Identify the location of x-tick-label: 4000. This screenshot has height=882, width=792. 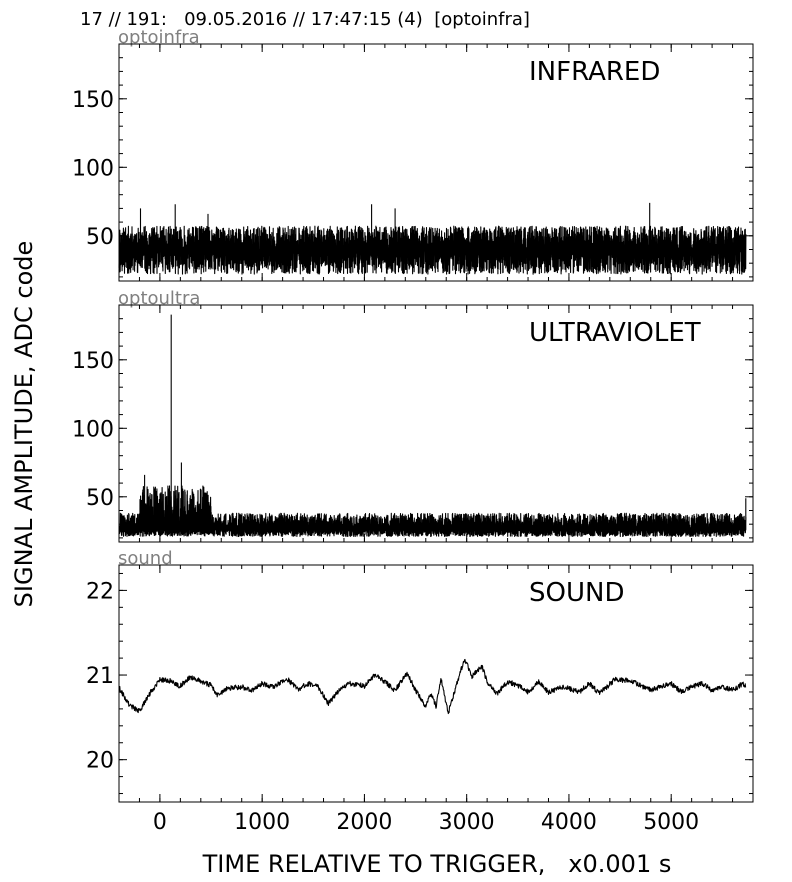
(569, 822).